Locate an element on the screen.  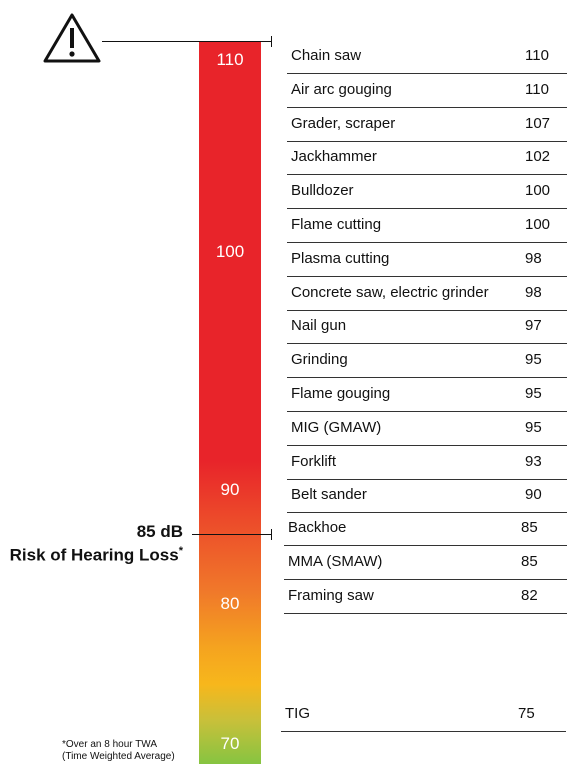
noise-source-name: Backhoe is located at coordinates (317, 527).